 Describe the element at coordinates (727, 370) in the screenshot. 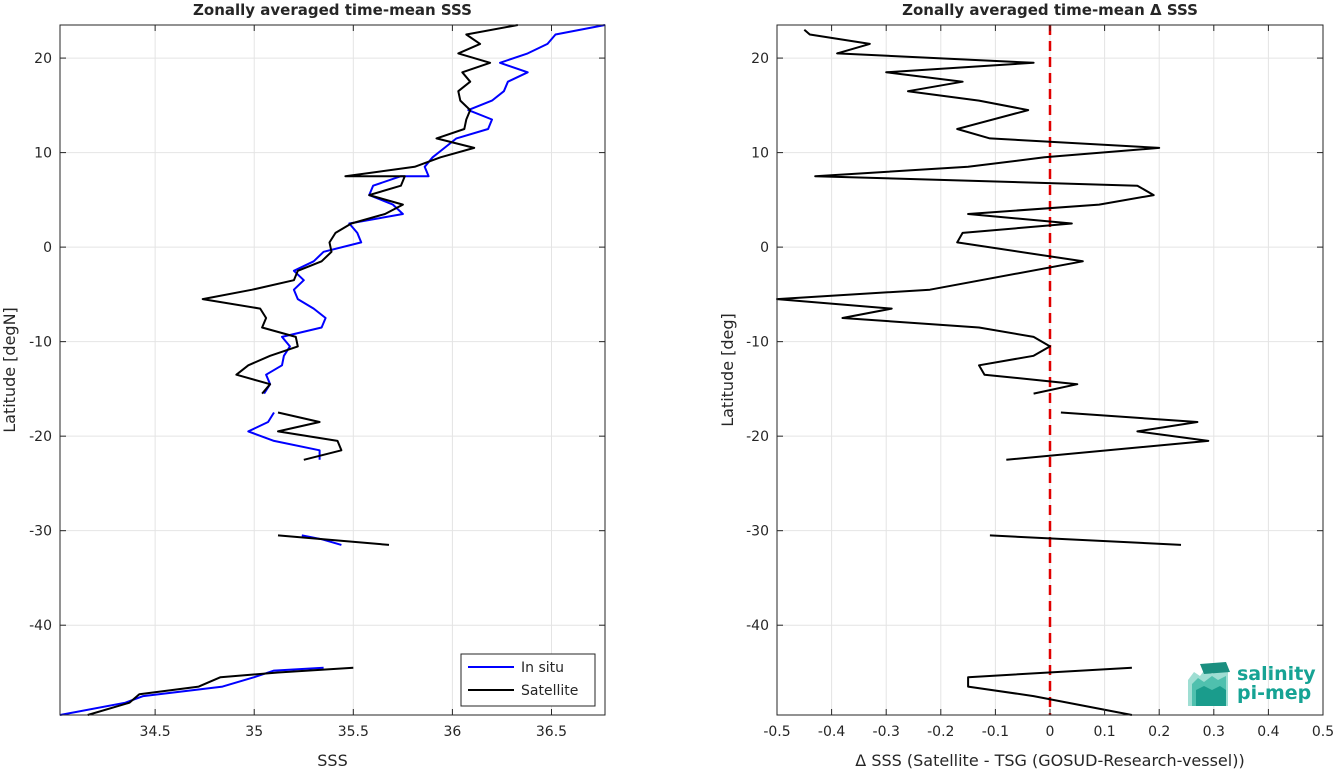

I see `y-axis-label: Latitude [deg]` at that location.